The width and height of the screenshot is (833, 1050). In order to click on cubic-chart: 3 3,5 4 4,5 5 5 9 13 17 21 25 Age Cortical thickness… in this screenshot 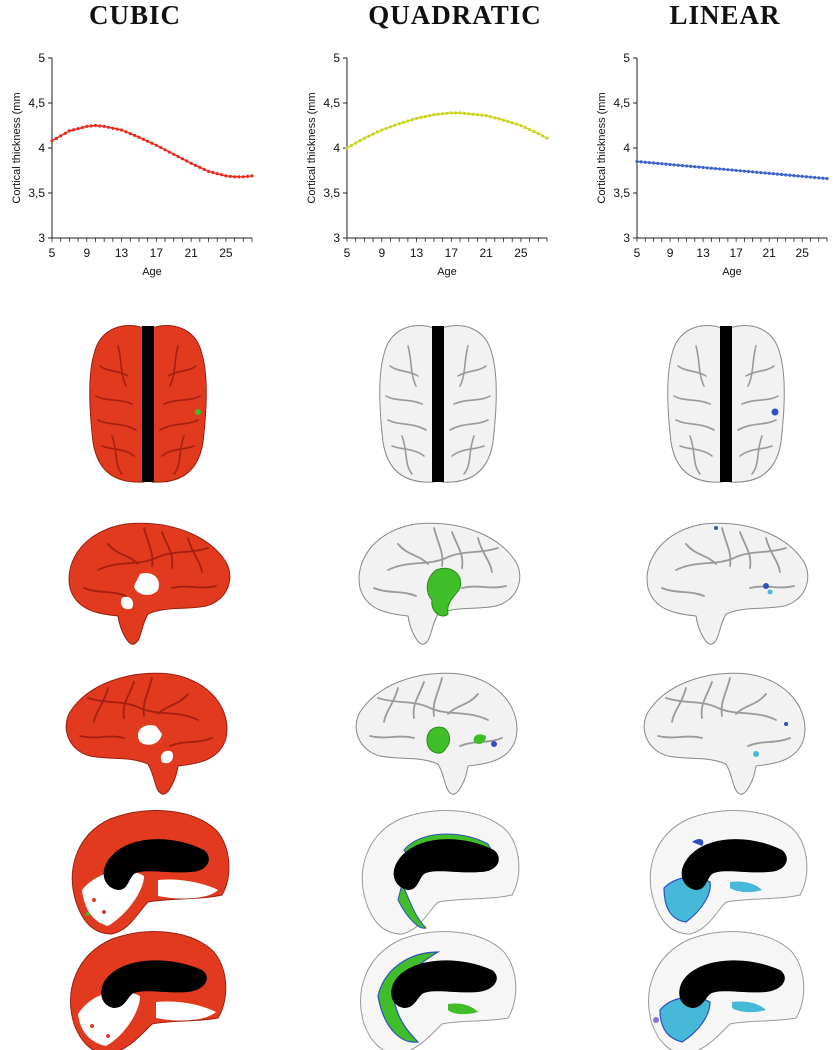, I will do `click(132, 164)`.